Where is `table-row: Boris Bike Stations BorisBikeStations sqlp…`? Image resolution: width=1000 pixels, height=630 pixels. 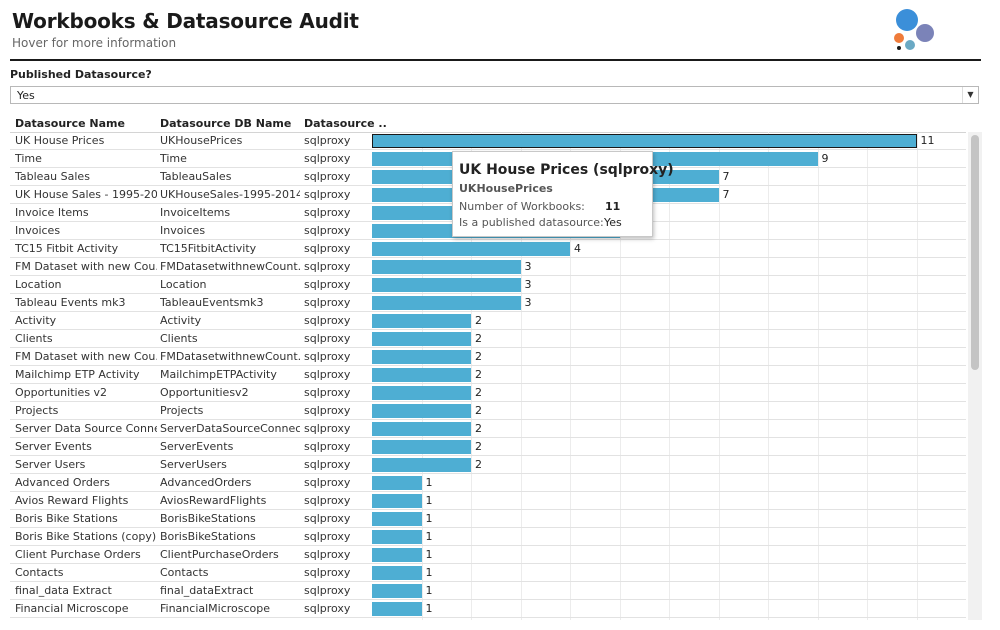
table-row: Boris Bike Stations BorisBikeStations sqlp… is located at coordinates (488, 519).